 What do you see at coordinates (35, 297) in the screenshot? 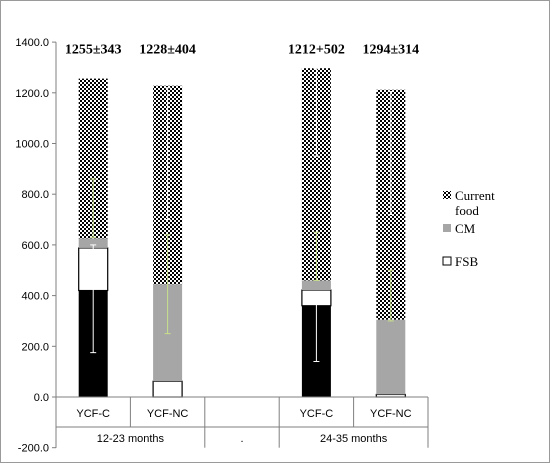
I see `y-tick-label: 400.0` at bounding box center [35, 297].